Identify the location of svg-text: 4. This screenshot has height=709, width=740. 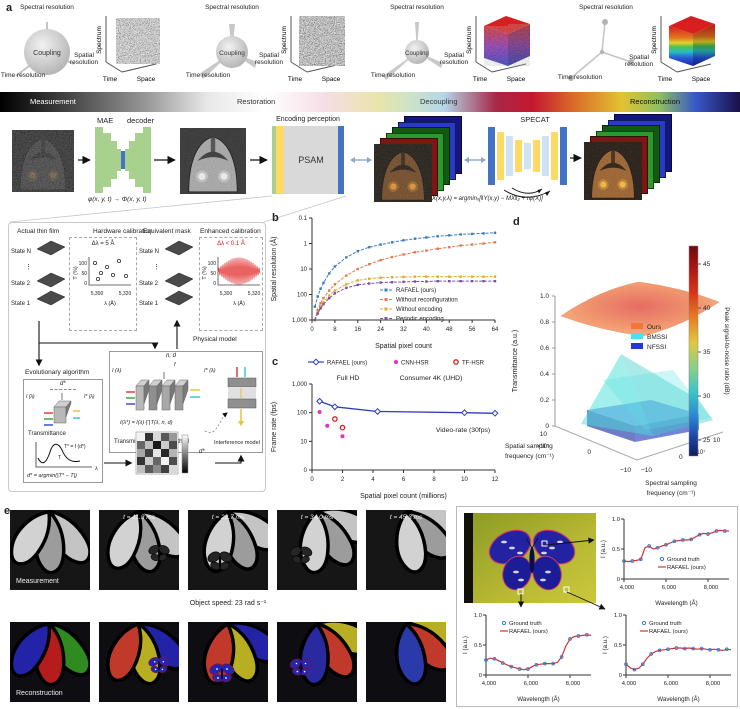
(373, 480).